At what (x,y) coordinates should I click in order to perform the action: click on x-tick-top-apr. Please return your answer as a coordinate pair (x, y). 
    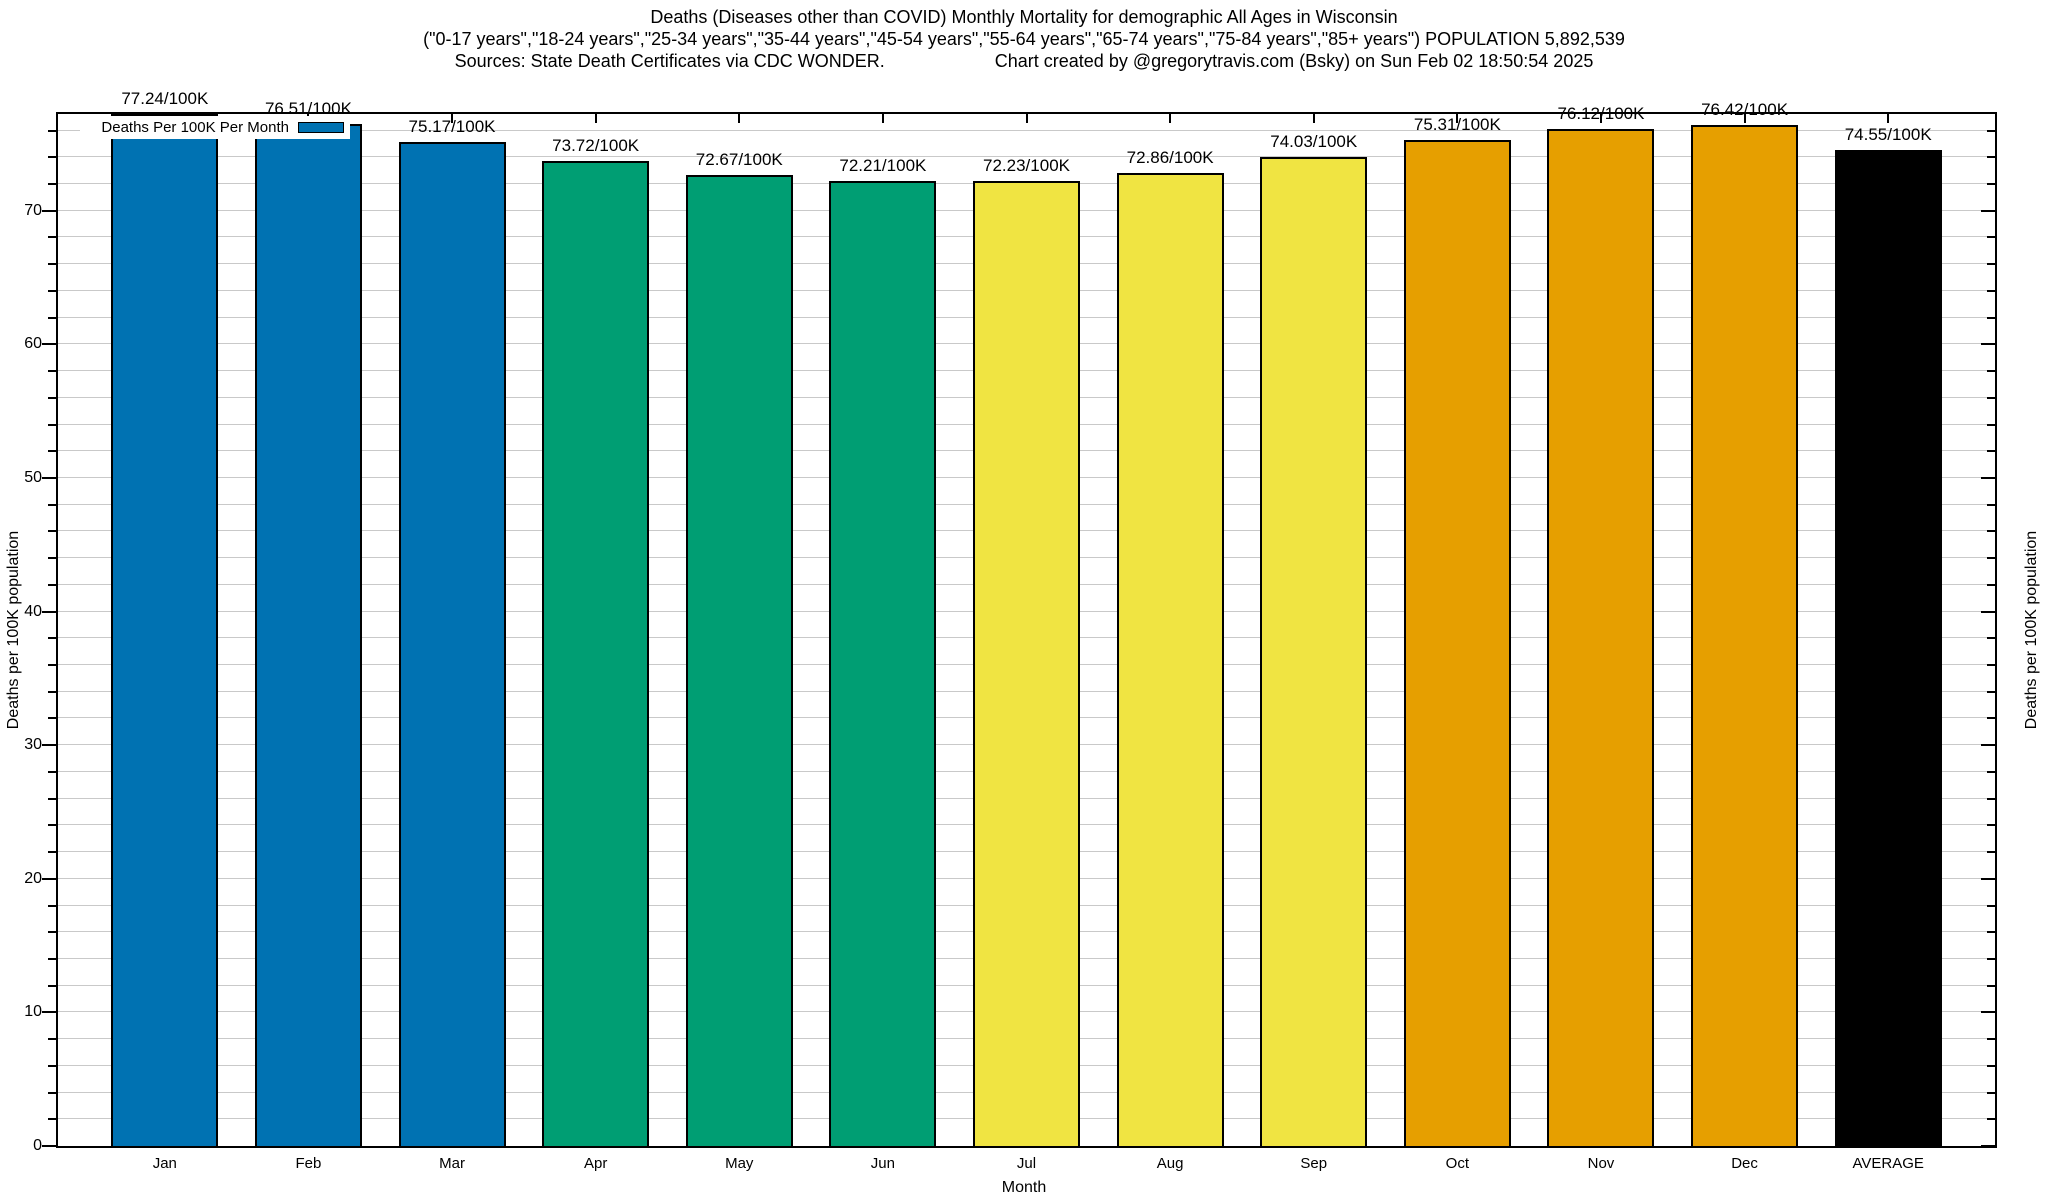
    Looking at the image, I should click on (595, 118).